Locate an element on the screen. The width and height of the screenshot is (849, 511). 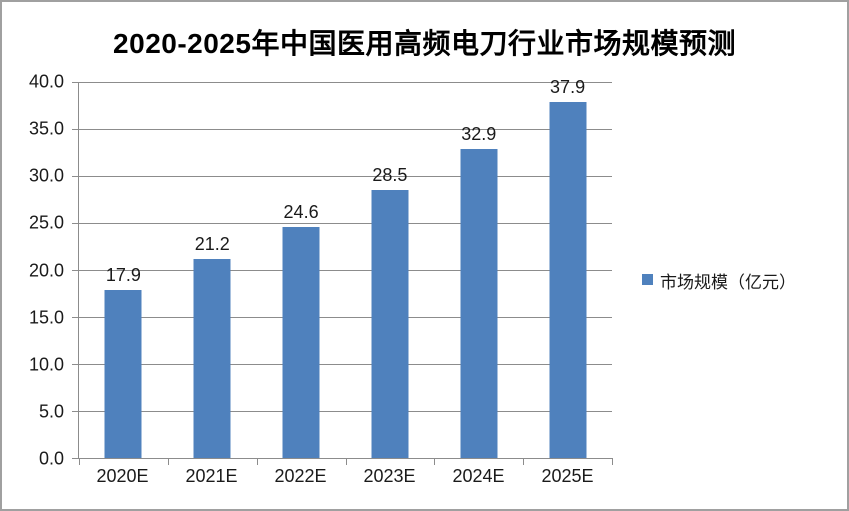
y-tick-label: 25.0 is located at coordinates (46, 222).